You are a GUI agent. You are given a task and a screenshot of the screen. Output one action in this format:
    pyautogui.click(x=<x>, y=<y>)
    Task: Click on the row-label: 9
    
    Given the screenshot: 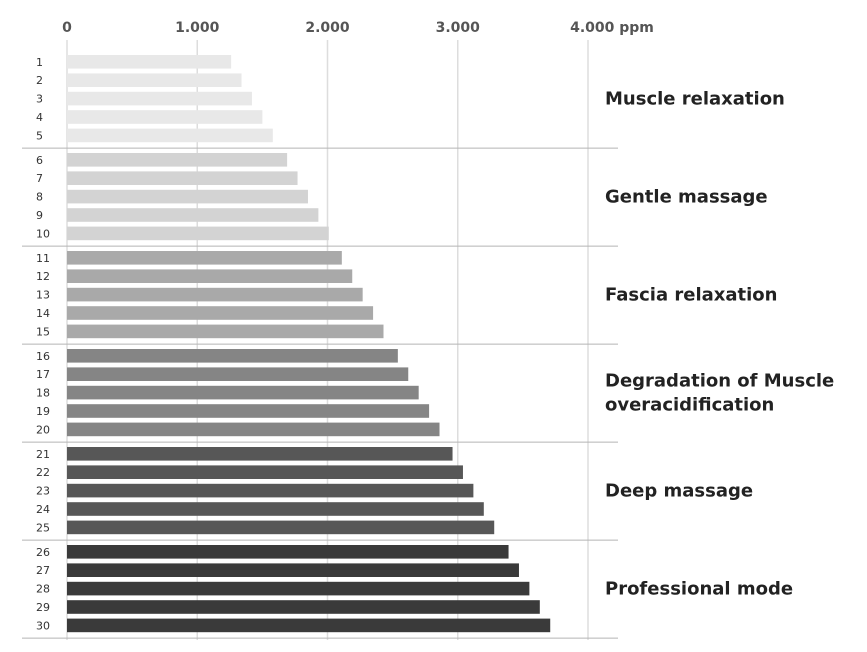 What is the action you would take?
    pyautogui.click(x=39, y=215)
    